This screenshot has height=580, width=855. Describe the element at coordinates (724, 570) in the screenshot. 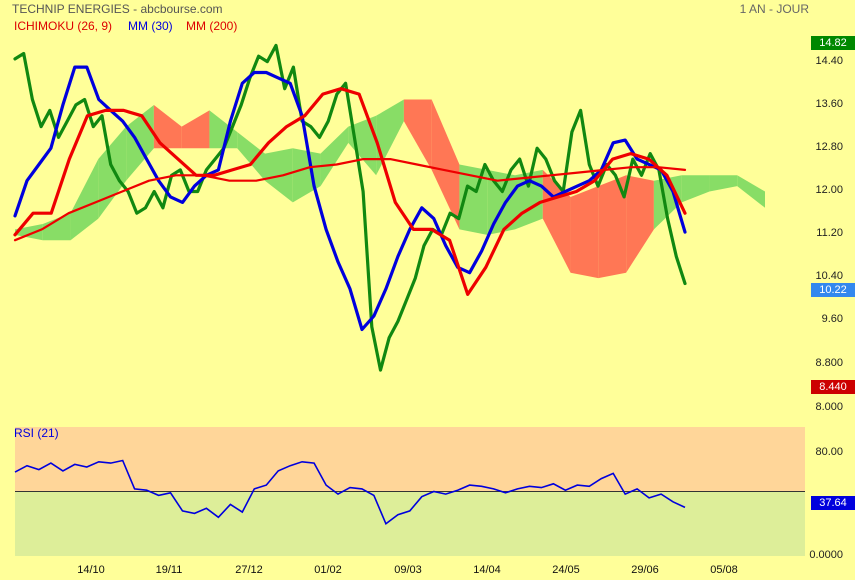

I see `x-tick-label: 05/08` at that location.